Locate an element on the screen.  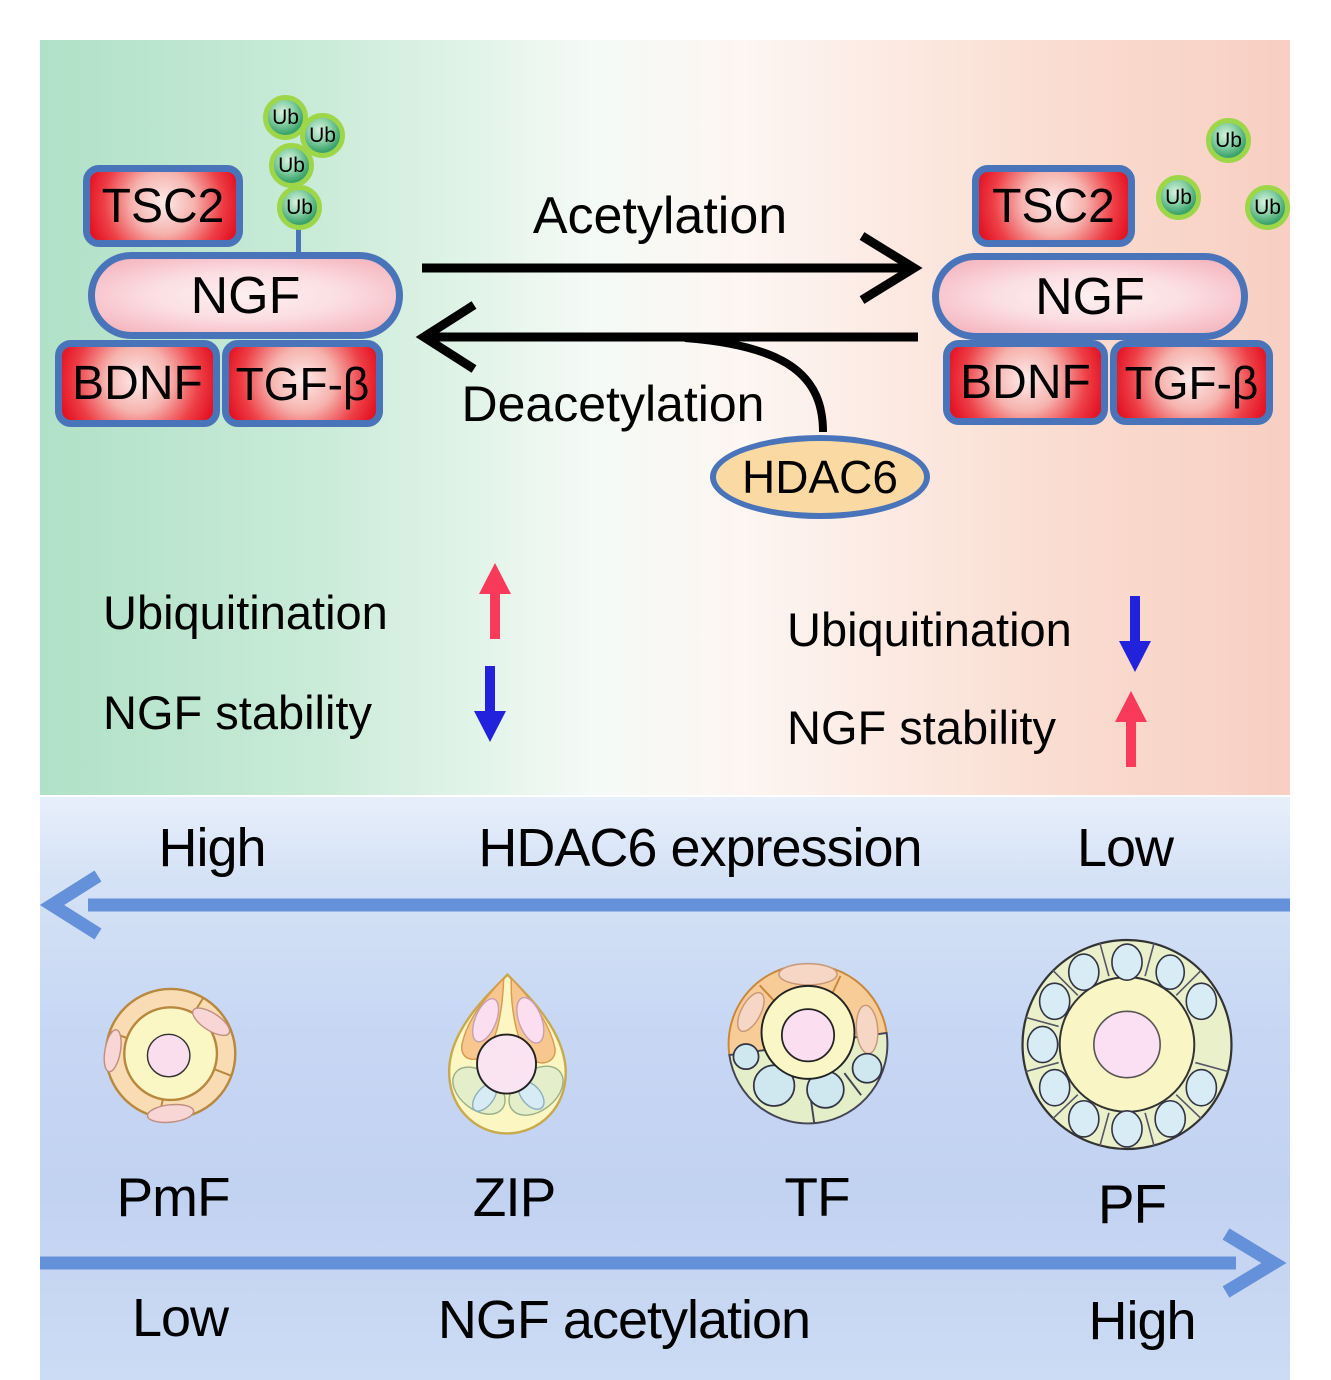
follicle-pf-label: PF is located at coordinates (1132, 1204).